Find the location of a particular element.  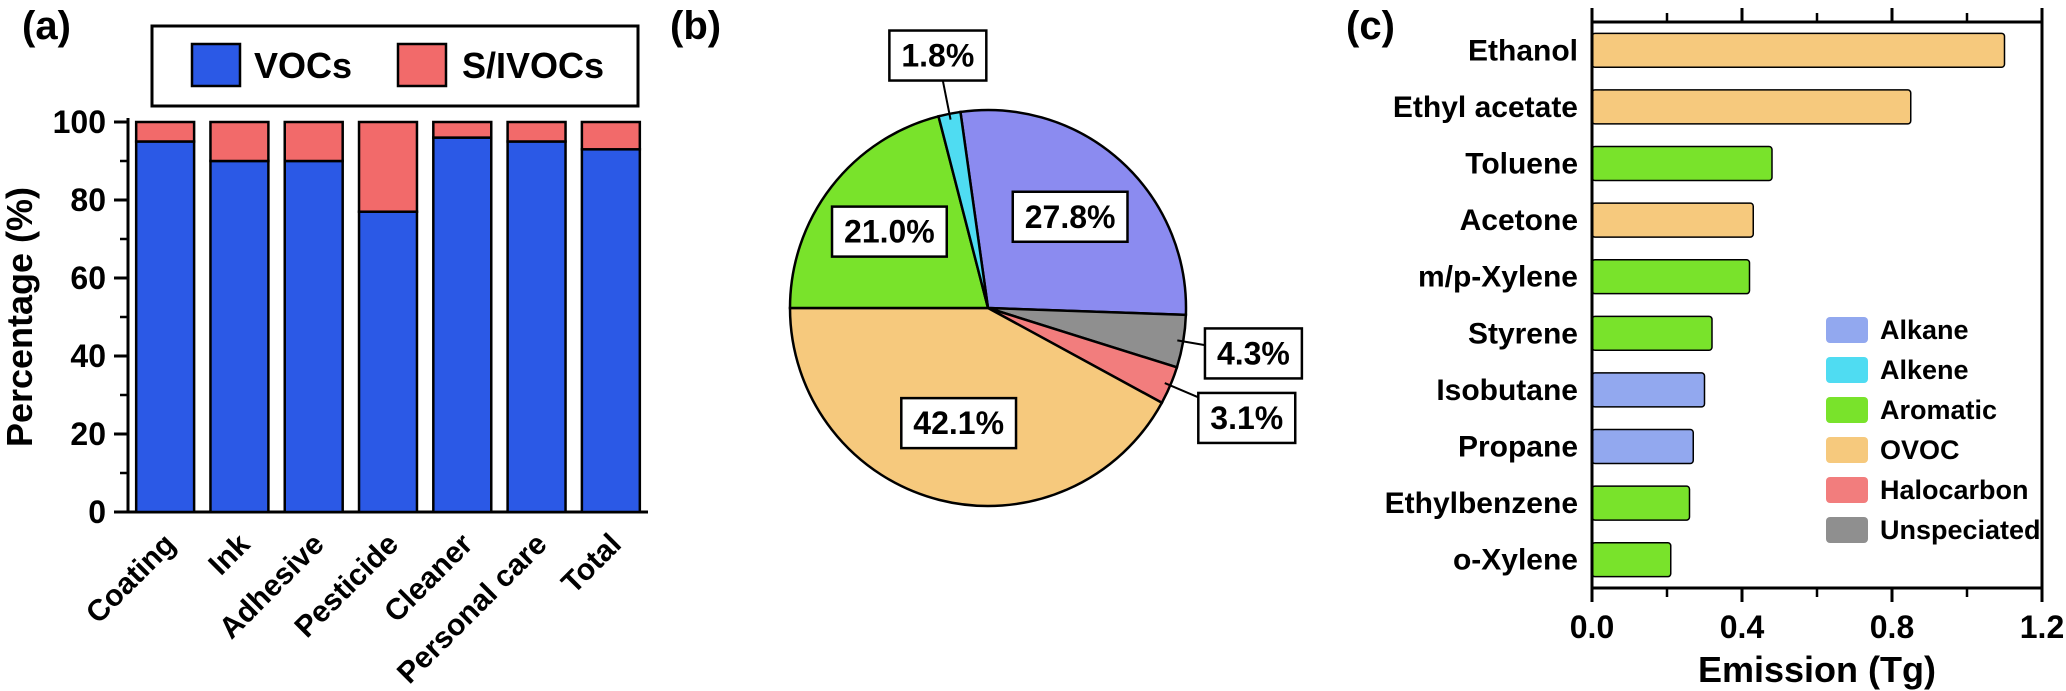

legend-label: VOCs is located at coordinates (303, 65).